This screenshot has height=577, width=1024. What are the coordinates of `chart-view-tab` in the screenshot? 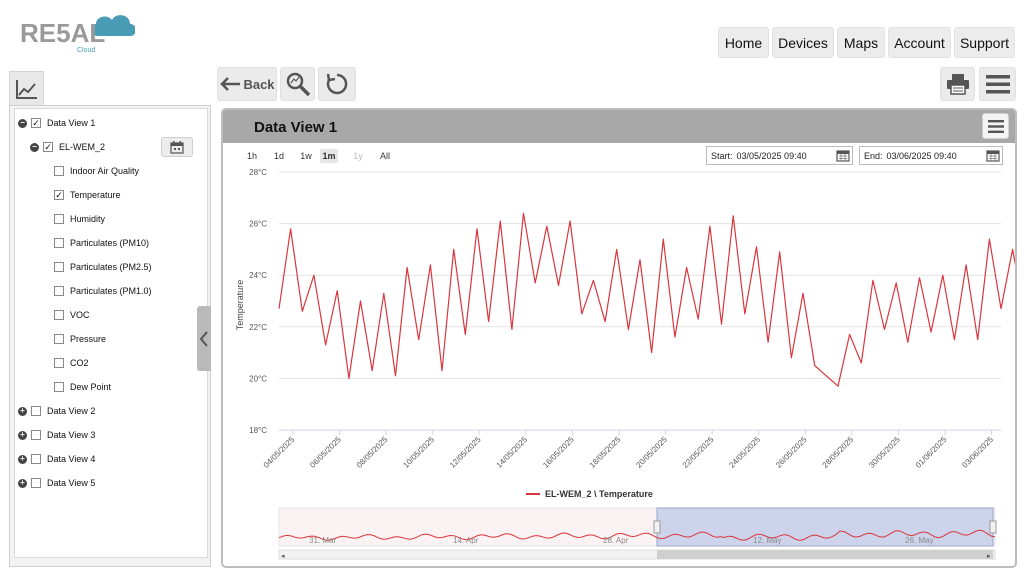 It's located at (26, 88).